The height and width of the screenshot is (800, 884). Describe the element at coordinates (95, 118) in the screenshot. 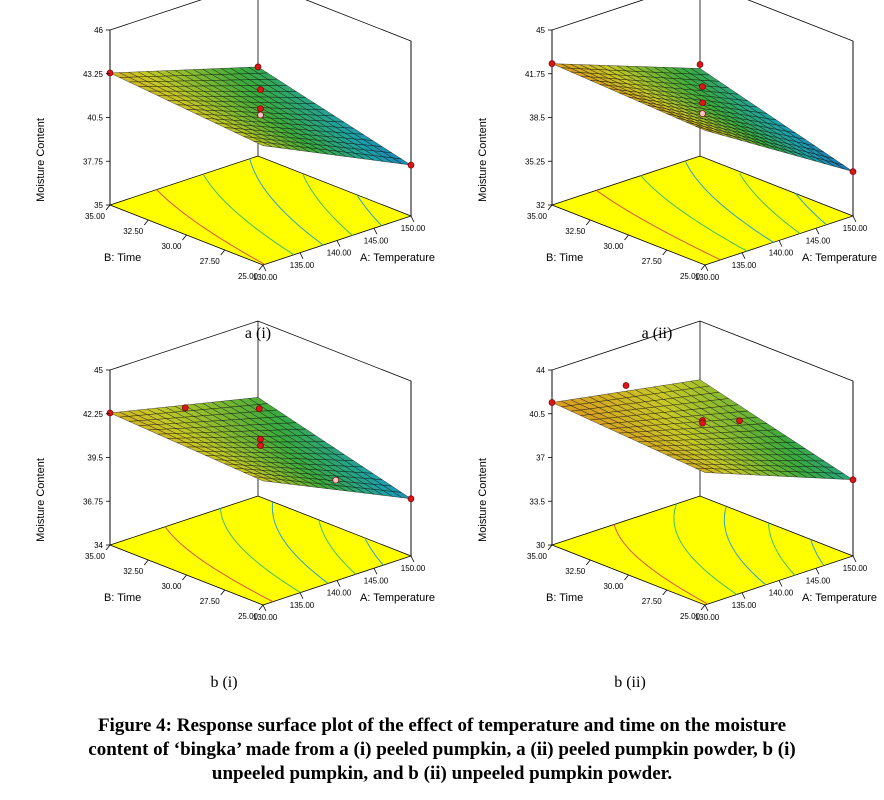

I see `z-tick-label: 40.5` at that location.